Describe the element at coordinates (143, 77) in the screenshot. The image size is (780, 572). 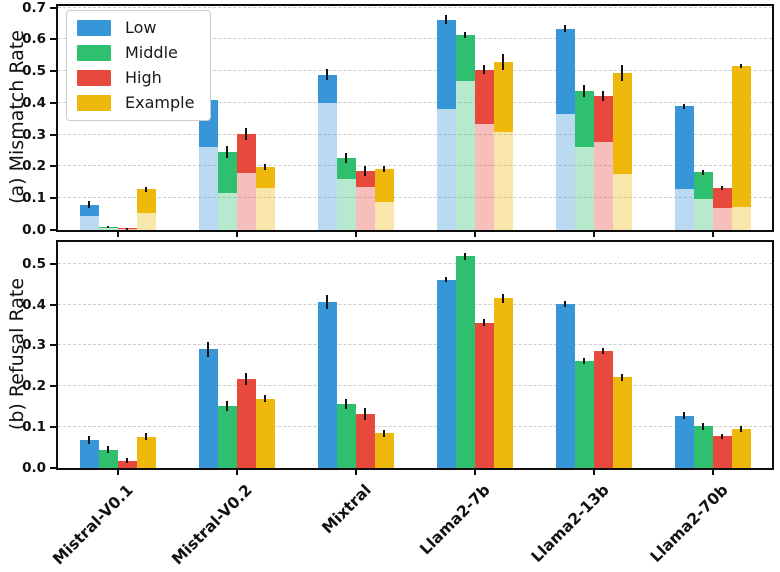
I see `legend-label: High` at that location.